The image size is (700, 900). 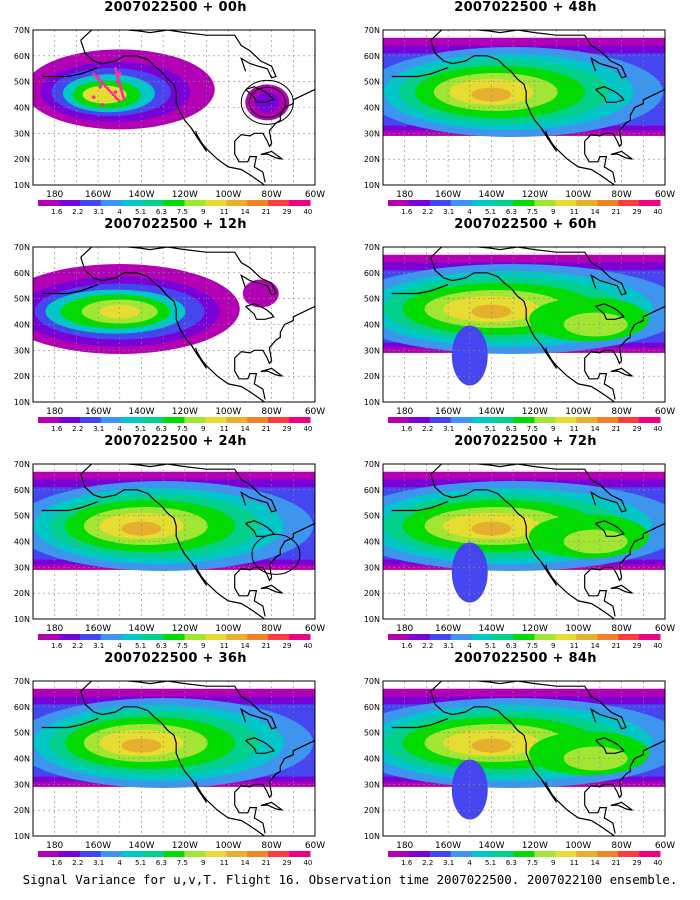 I want to click on panel-title: 2007022500 + 60h, so click(x=525, y=224).